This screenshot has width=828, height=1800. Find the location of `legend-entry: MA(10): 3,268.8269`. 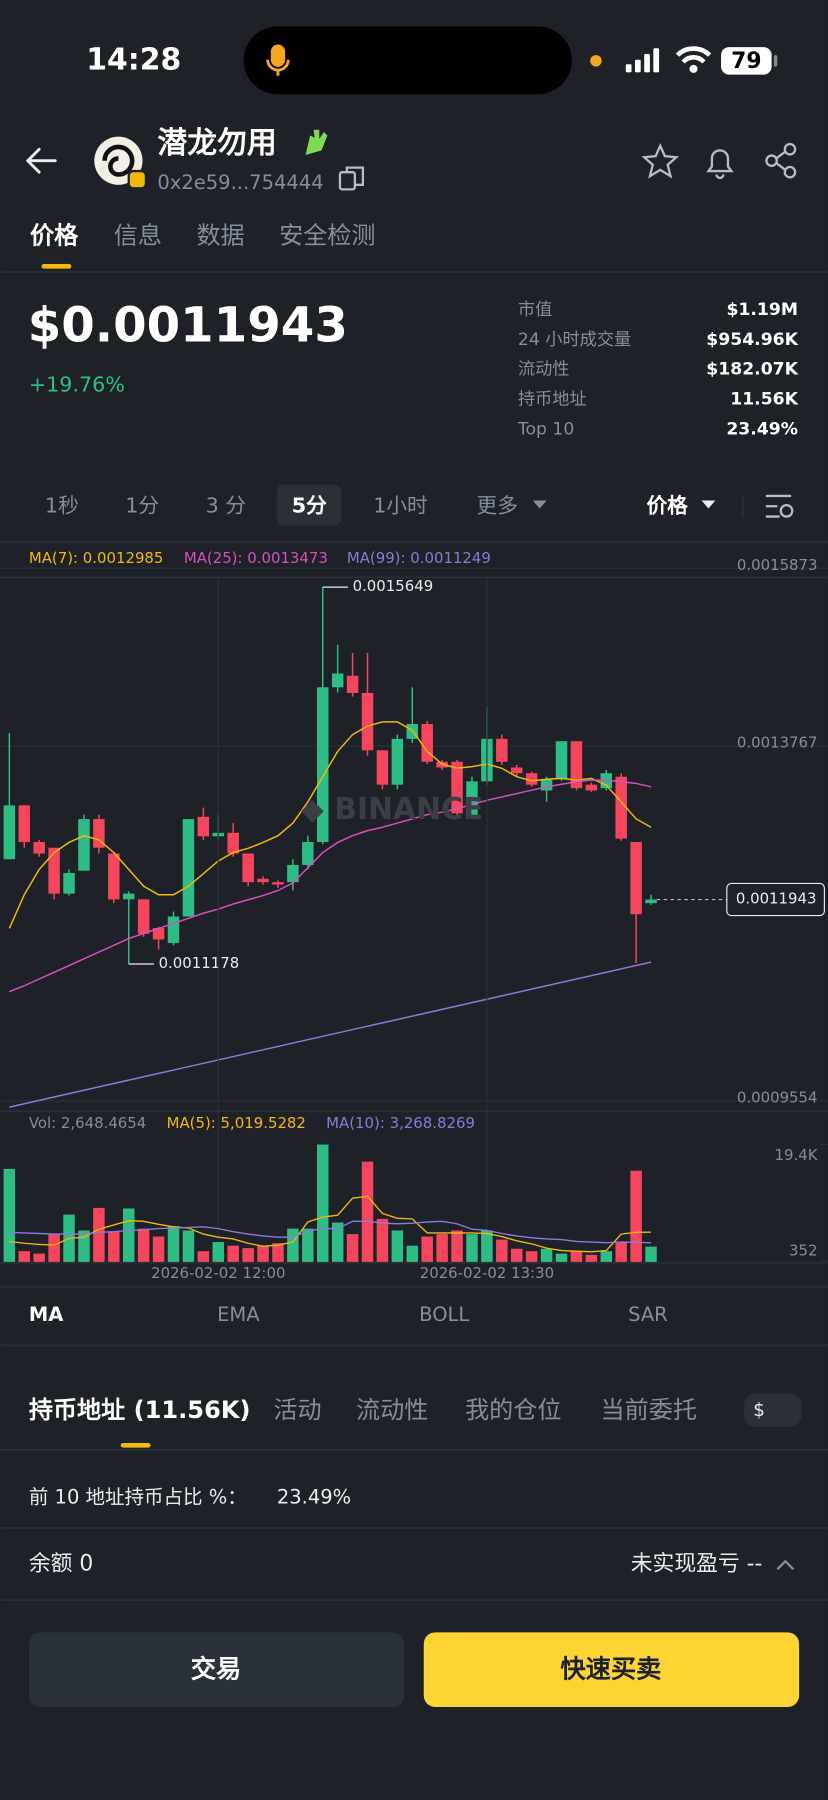

legend-entry: MA(10): 3,268.8269 is located at coordinates (400, 1123).